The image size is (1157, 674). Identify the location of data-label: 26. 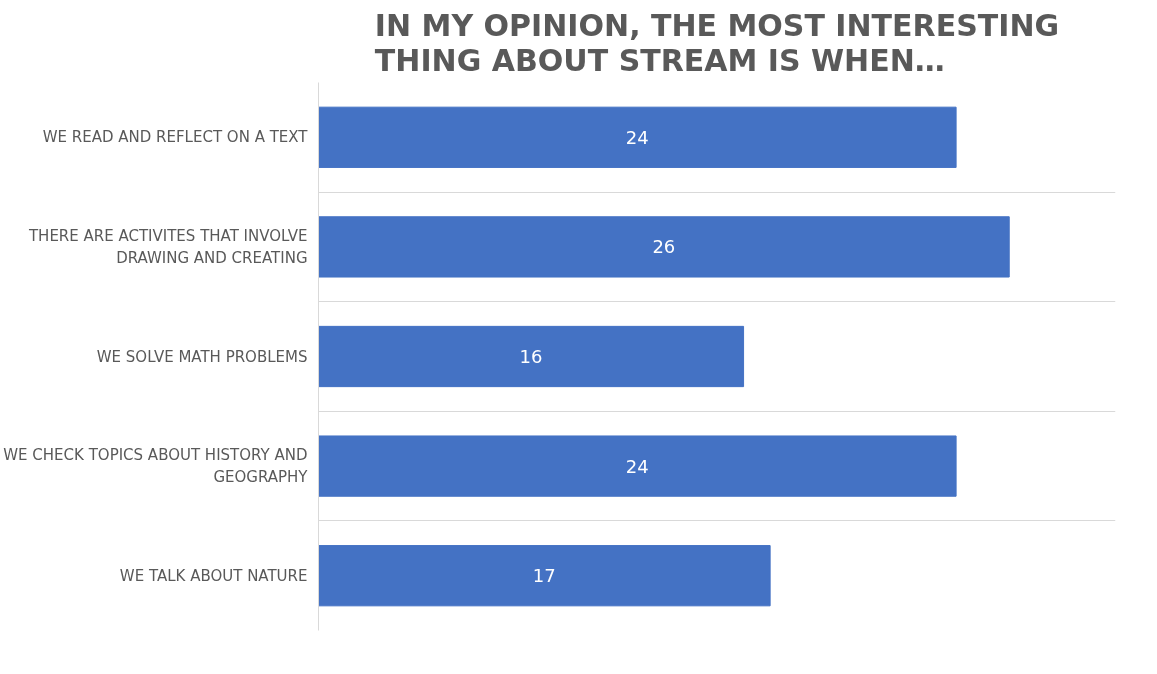
(664, 247).